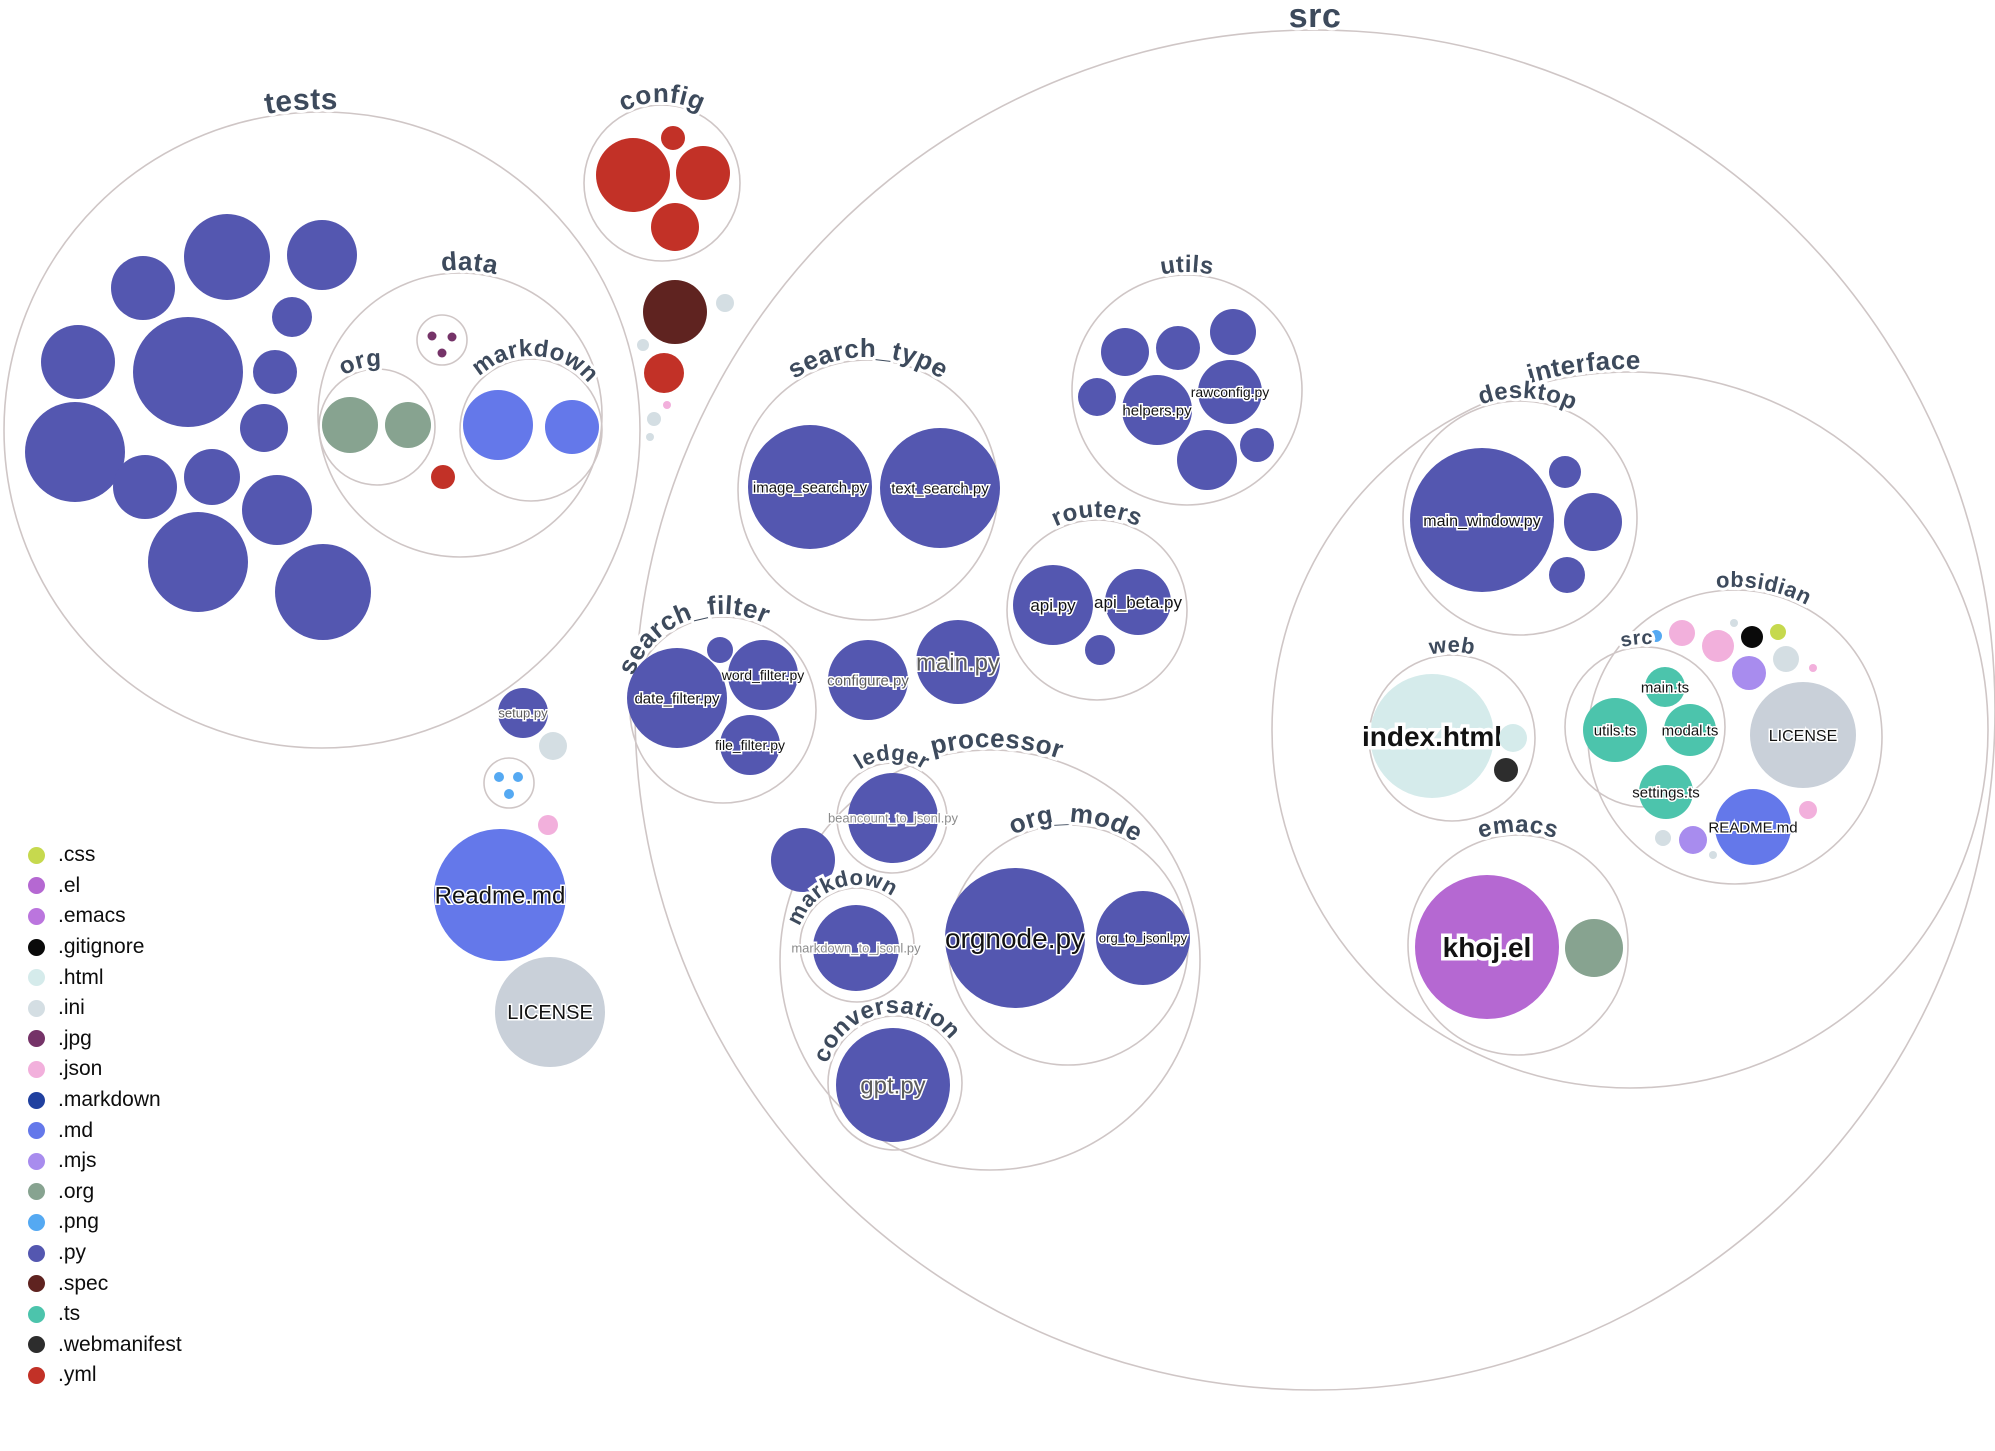  Describe the element at coordinates (892, 818) in the screenshot. I see `dir-ledger` at that location.